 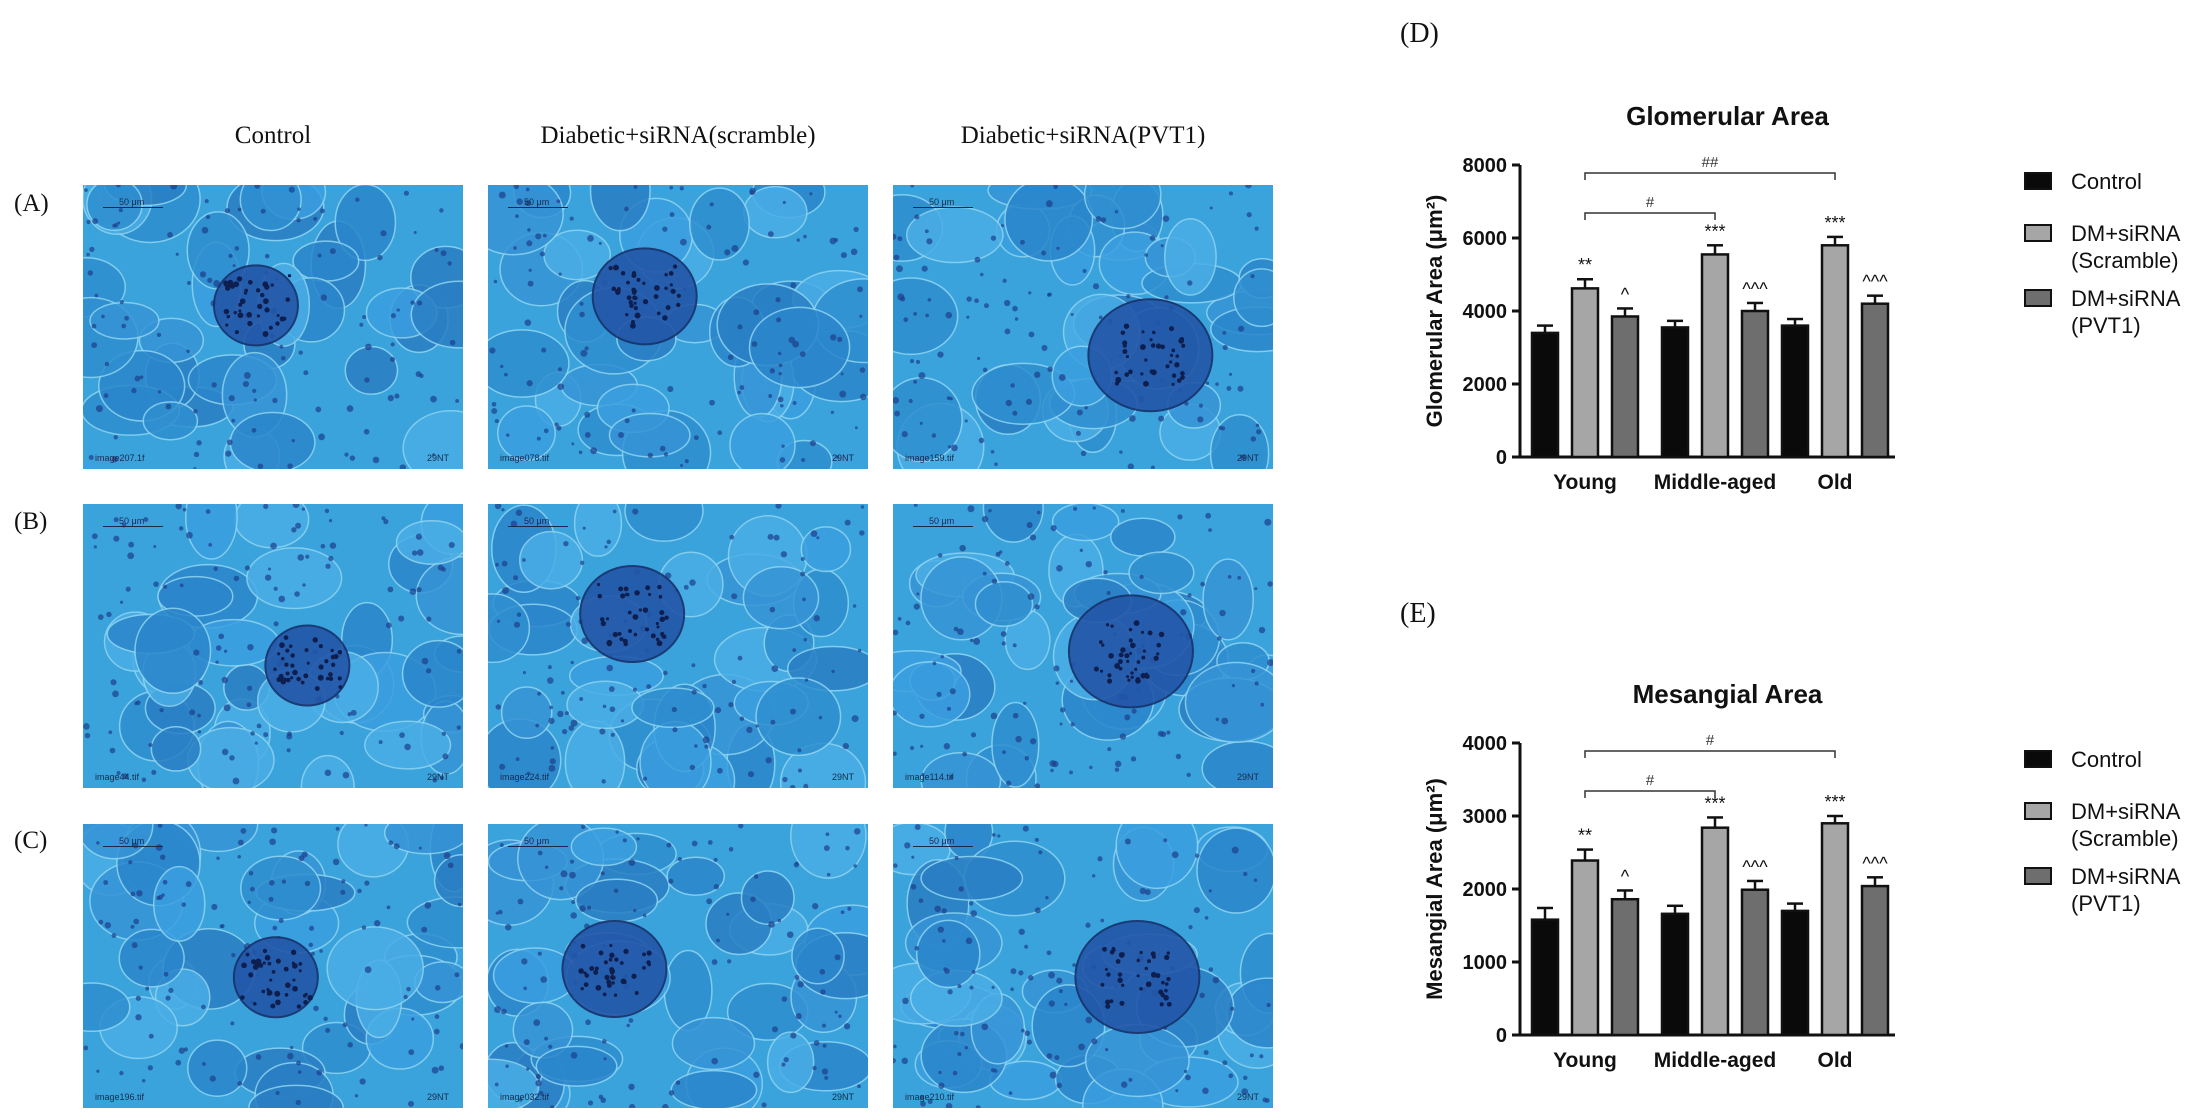 I want to click on image-id: image114.tif, so click(x=929, y=777).